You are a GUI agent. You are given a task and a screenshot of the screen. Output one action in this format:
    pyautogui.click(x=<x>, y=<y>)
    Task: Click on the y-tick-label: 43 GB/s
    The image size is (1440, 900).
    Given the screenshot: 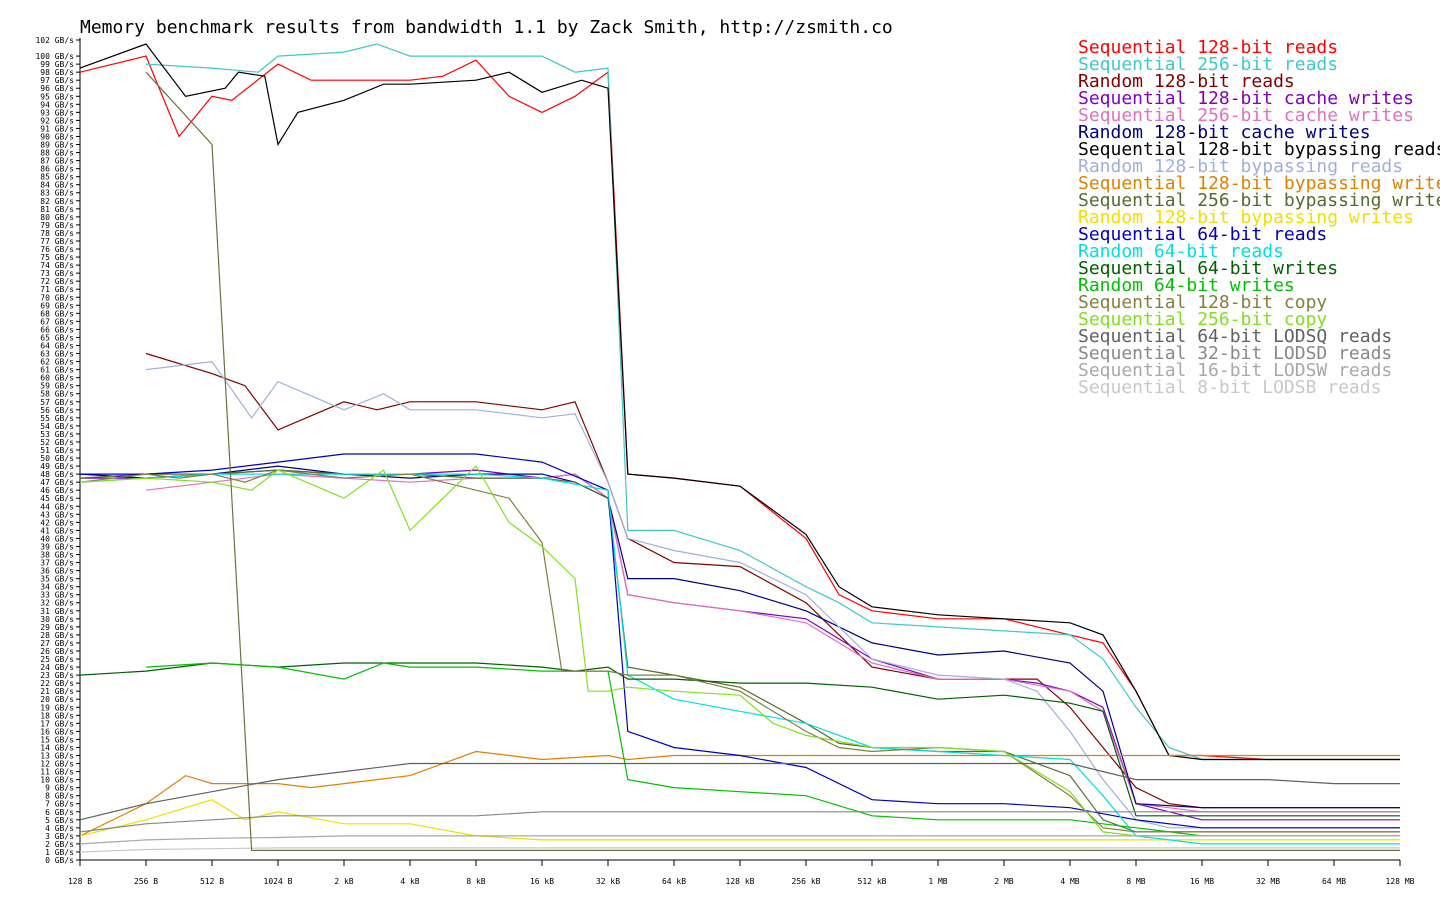 What is the action you would take?
    pyautogui.click(x=57, y=514)
    